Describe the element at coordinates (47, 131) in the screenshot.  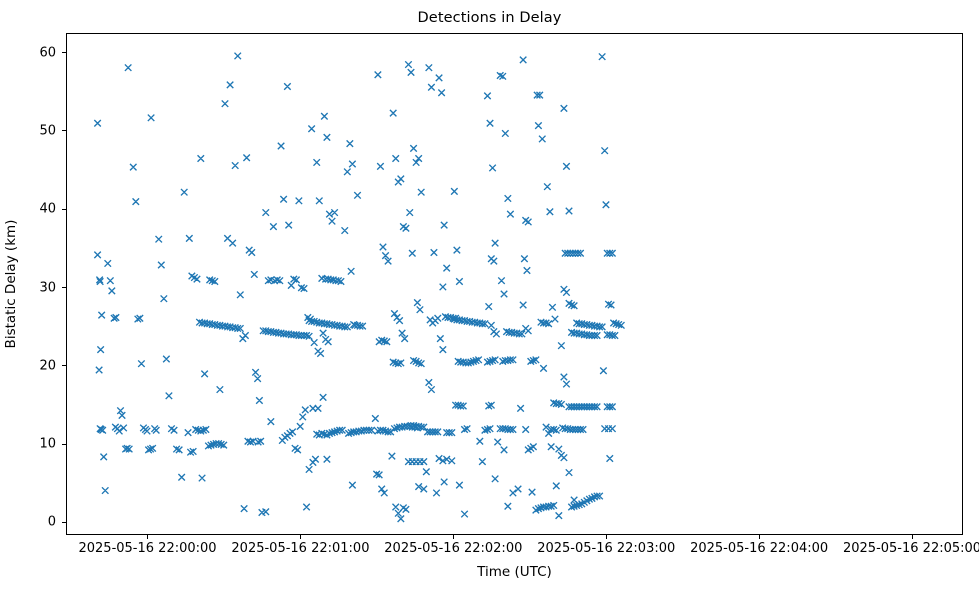
I see `y-tick-label: 50` at that location.